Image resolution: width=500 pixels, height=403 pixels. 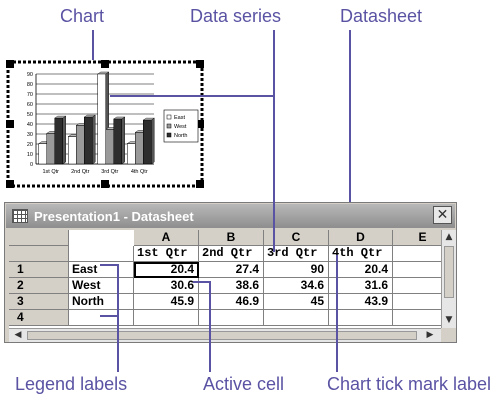 I want to click on scroll-thumb, so click(x=449, y=272).